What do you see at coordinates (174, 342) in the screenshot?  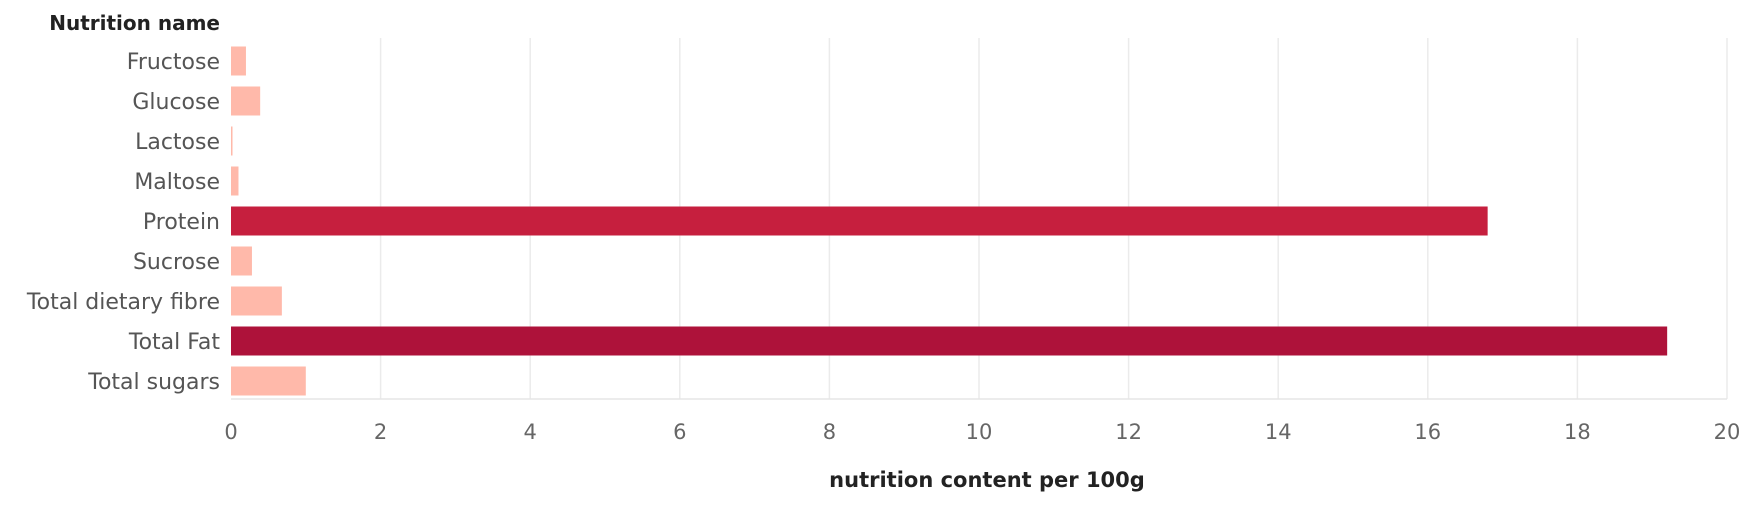 I see `category-label: Total Fat` at bounding box center [174, 342].